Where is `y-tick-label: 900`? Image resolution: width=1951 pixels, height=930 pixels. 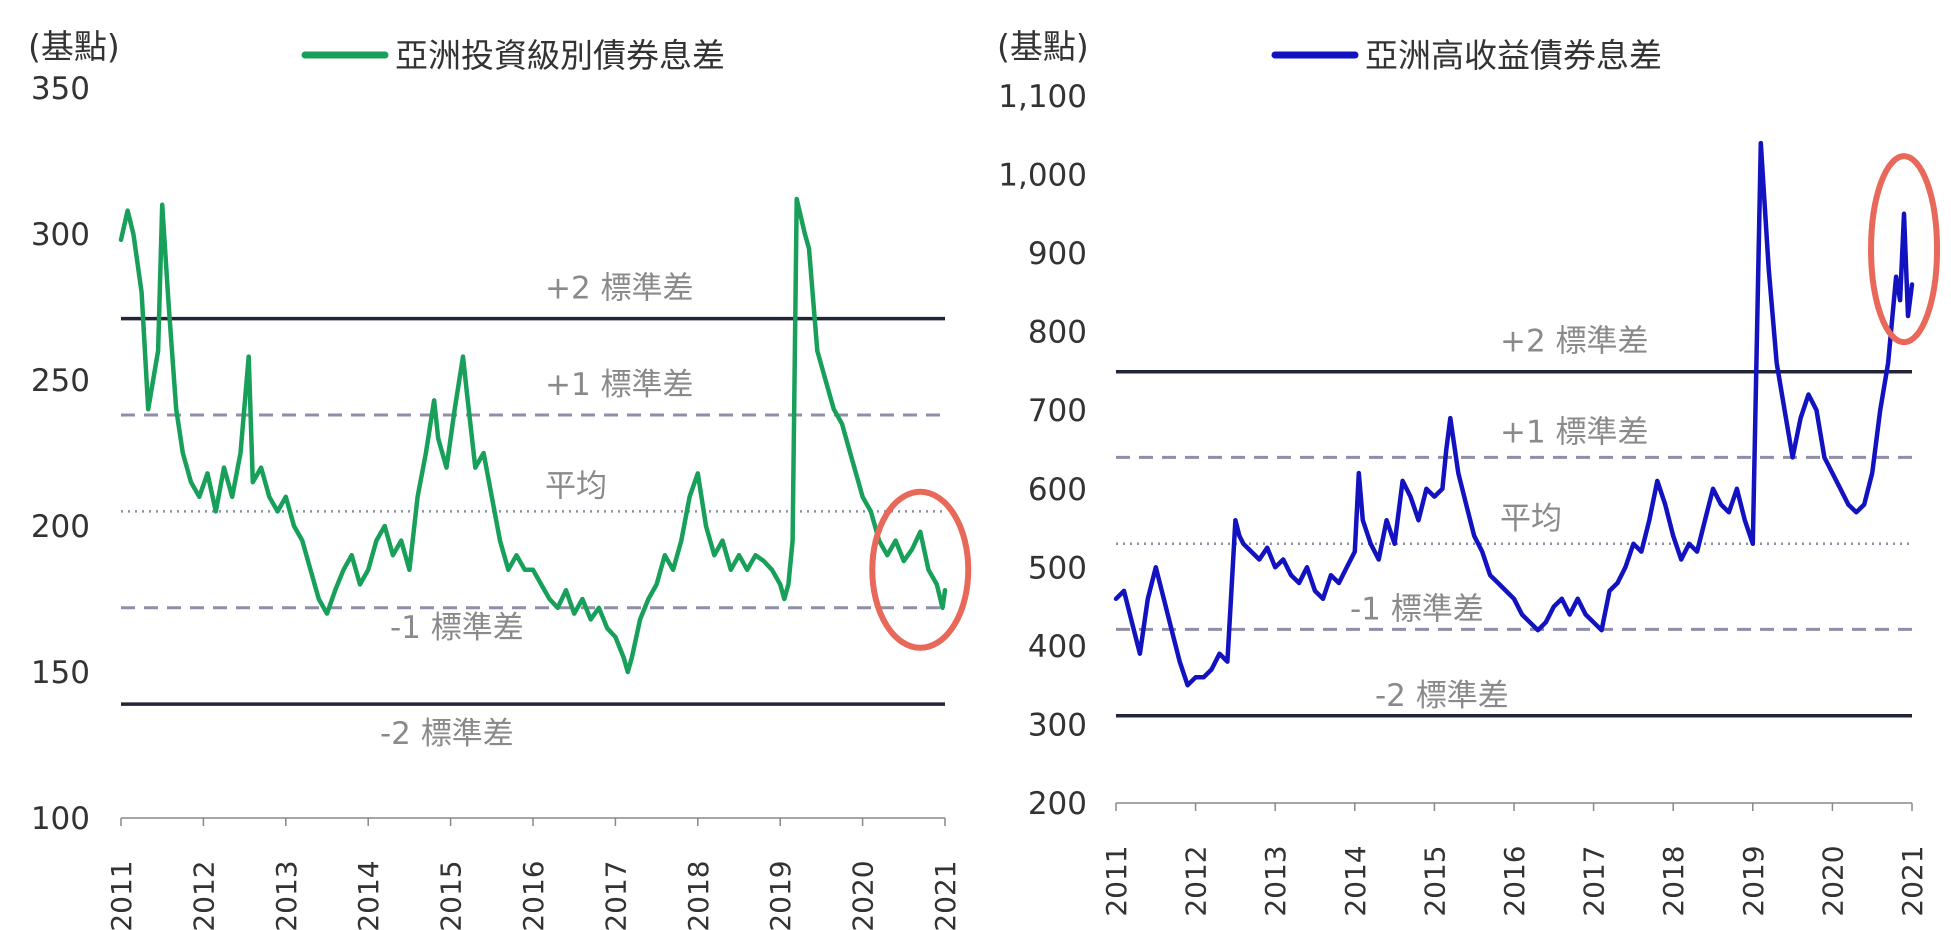
y-tick-label: 900 is located at coordinates (1057, 254).